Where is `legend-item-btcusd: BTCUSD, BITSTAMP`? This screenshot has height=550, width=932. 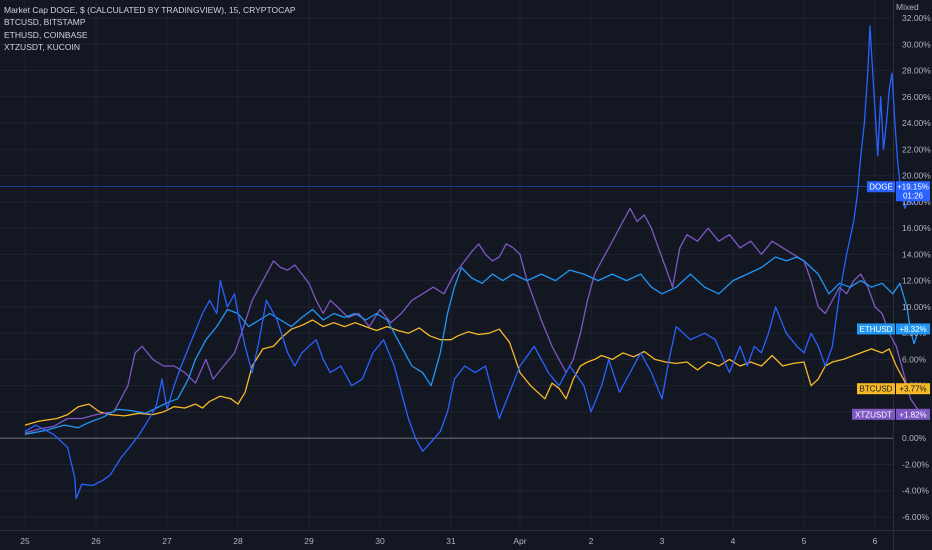 legend-item-btcusd: BTCUSD, BITSTAMP is located at coordinates (45, 22).